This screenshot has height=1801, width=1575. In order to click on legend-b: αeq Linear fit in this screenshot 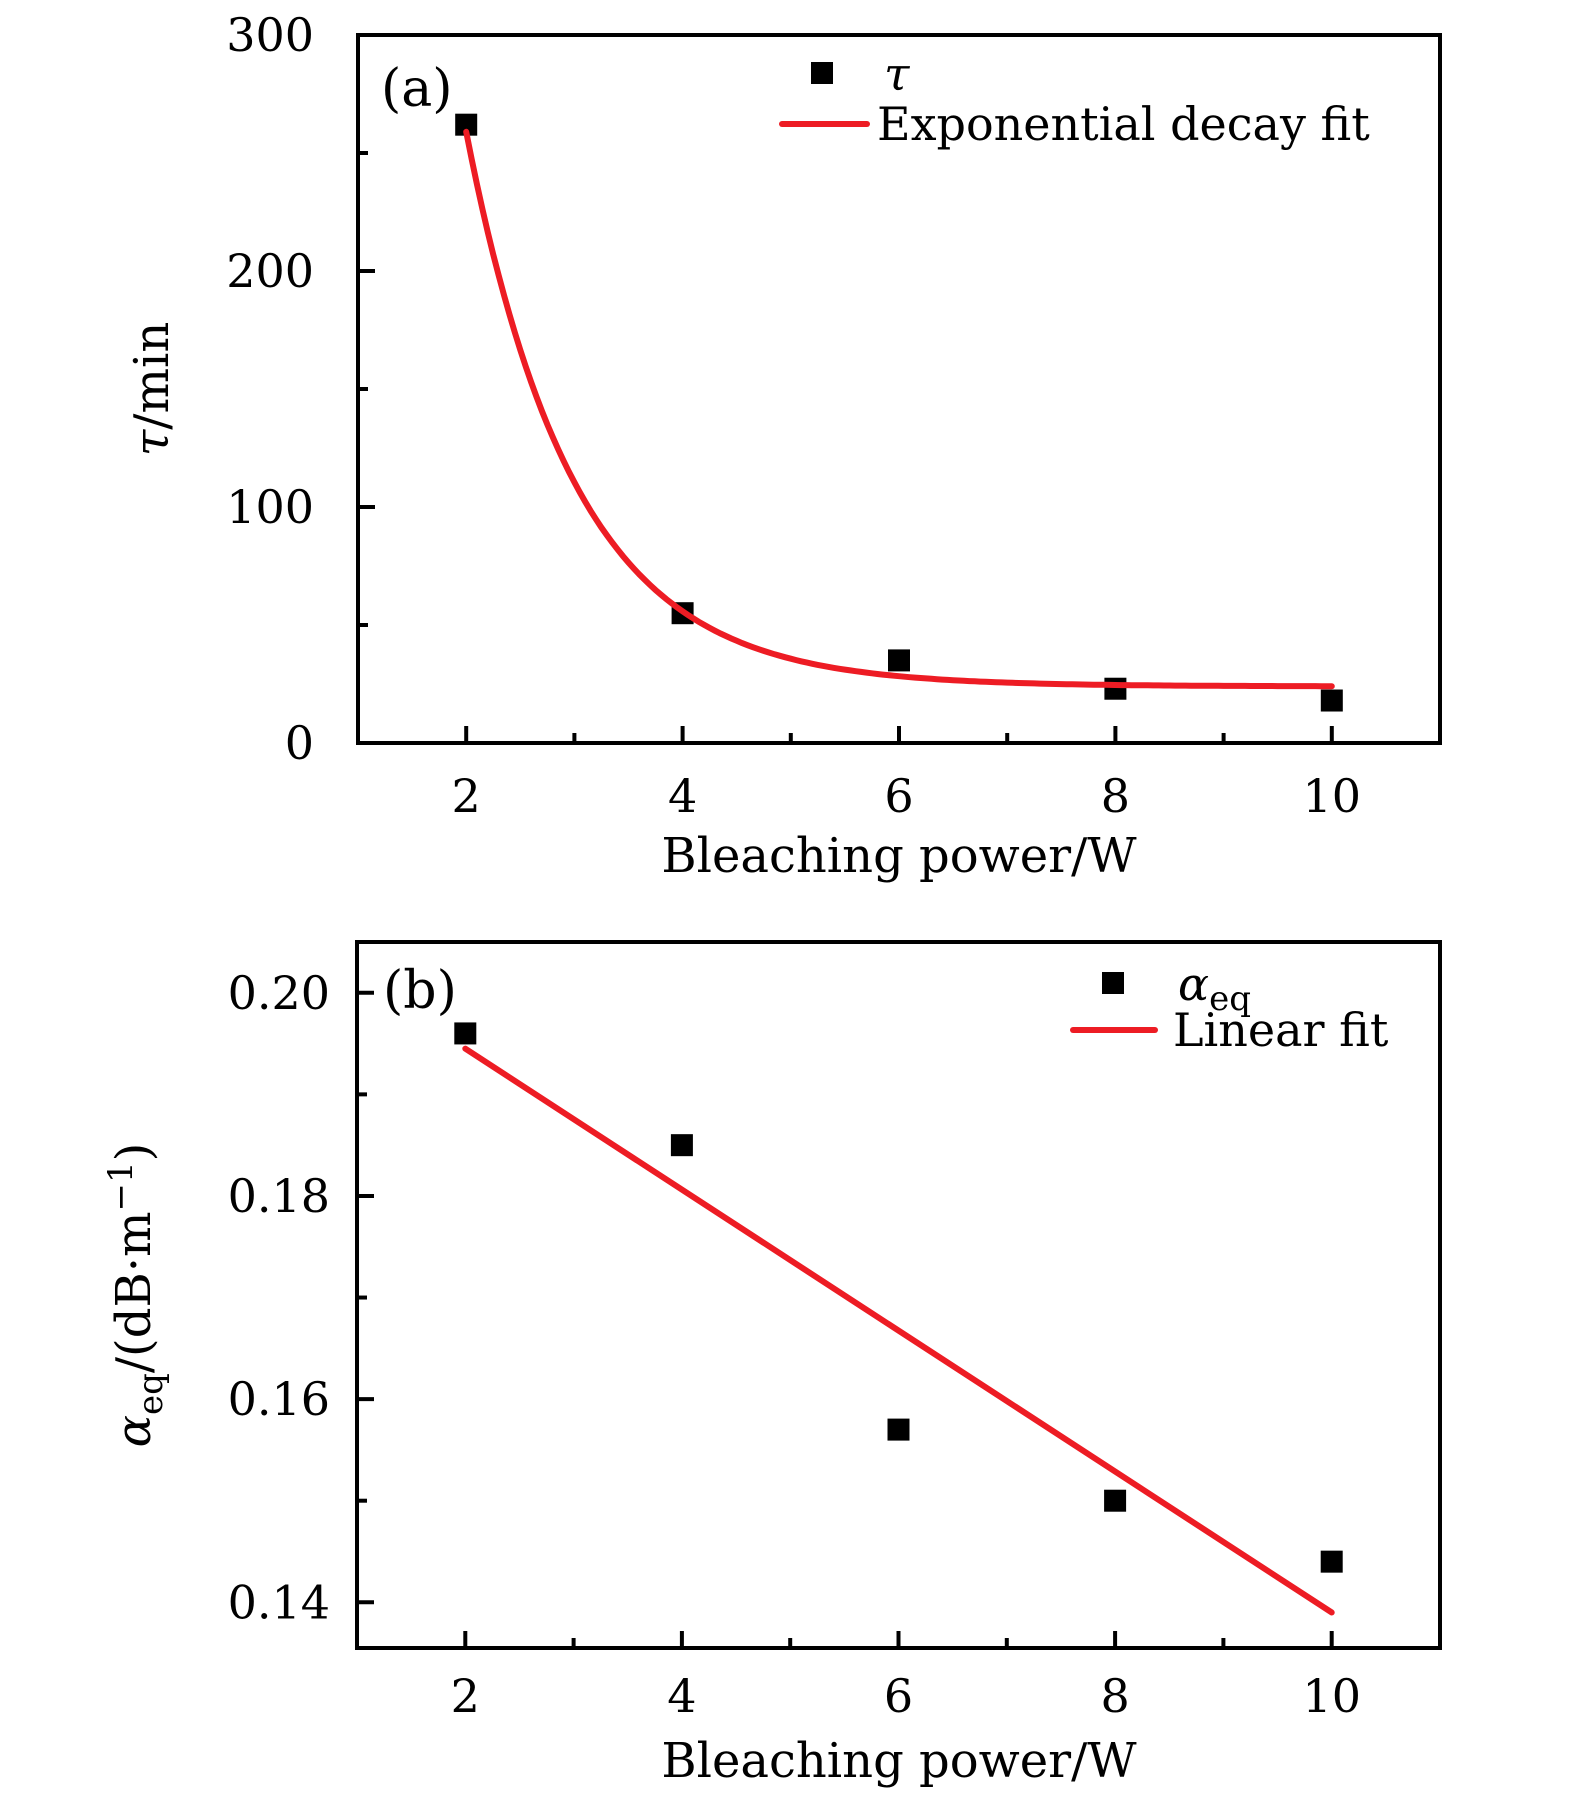, I will do `click(1229, 1007)`.